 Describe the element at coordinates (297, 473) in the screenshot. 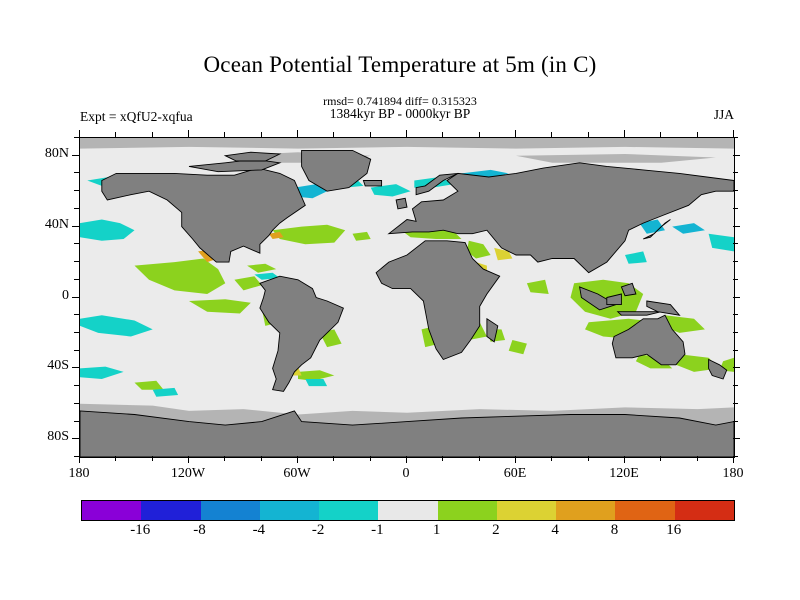

I see `x-axis-label: 60W` at that location.